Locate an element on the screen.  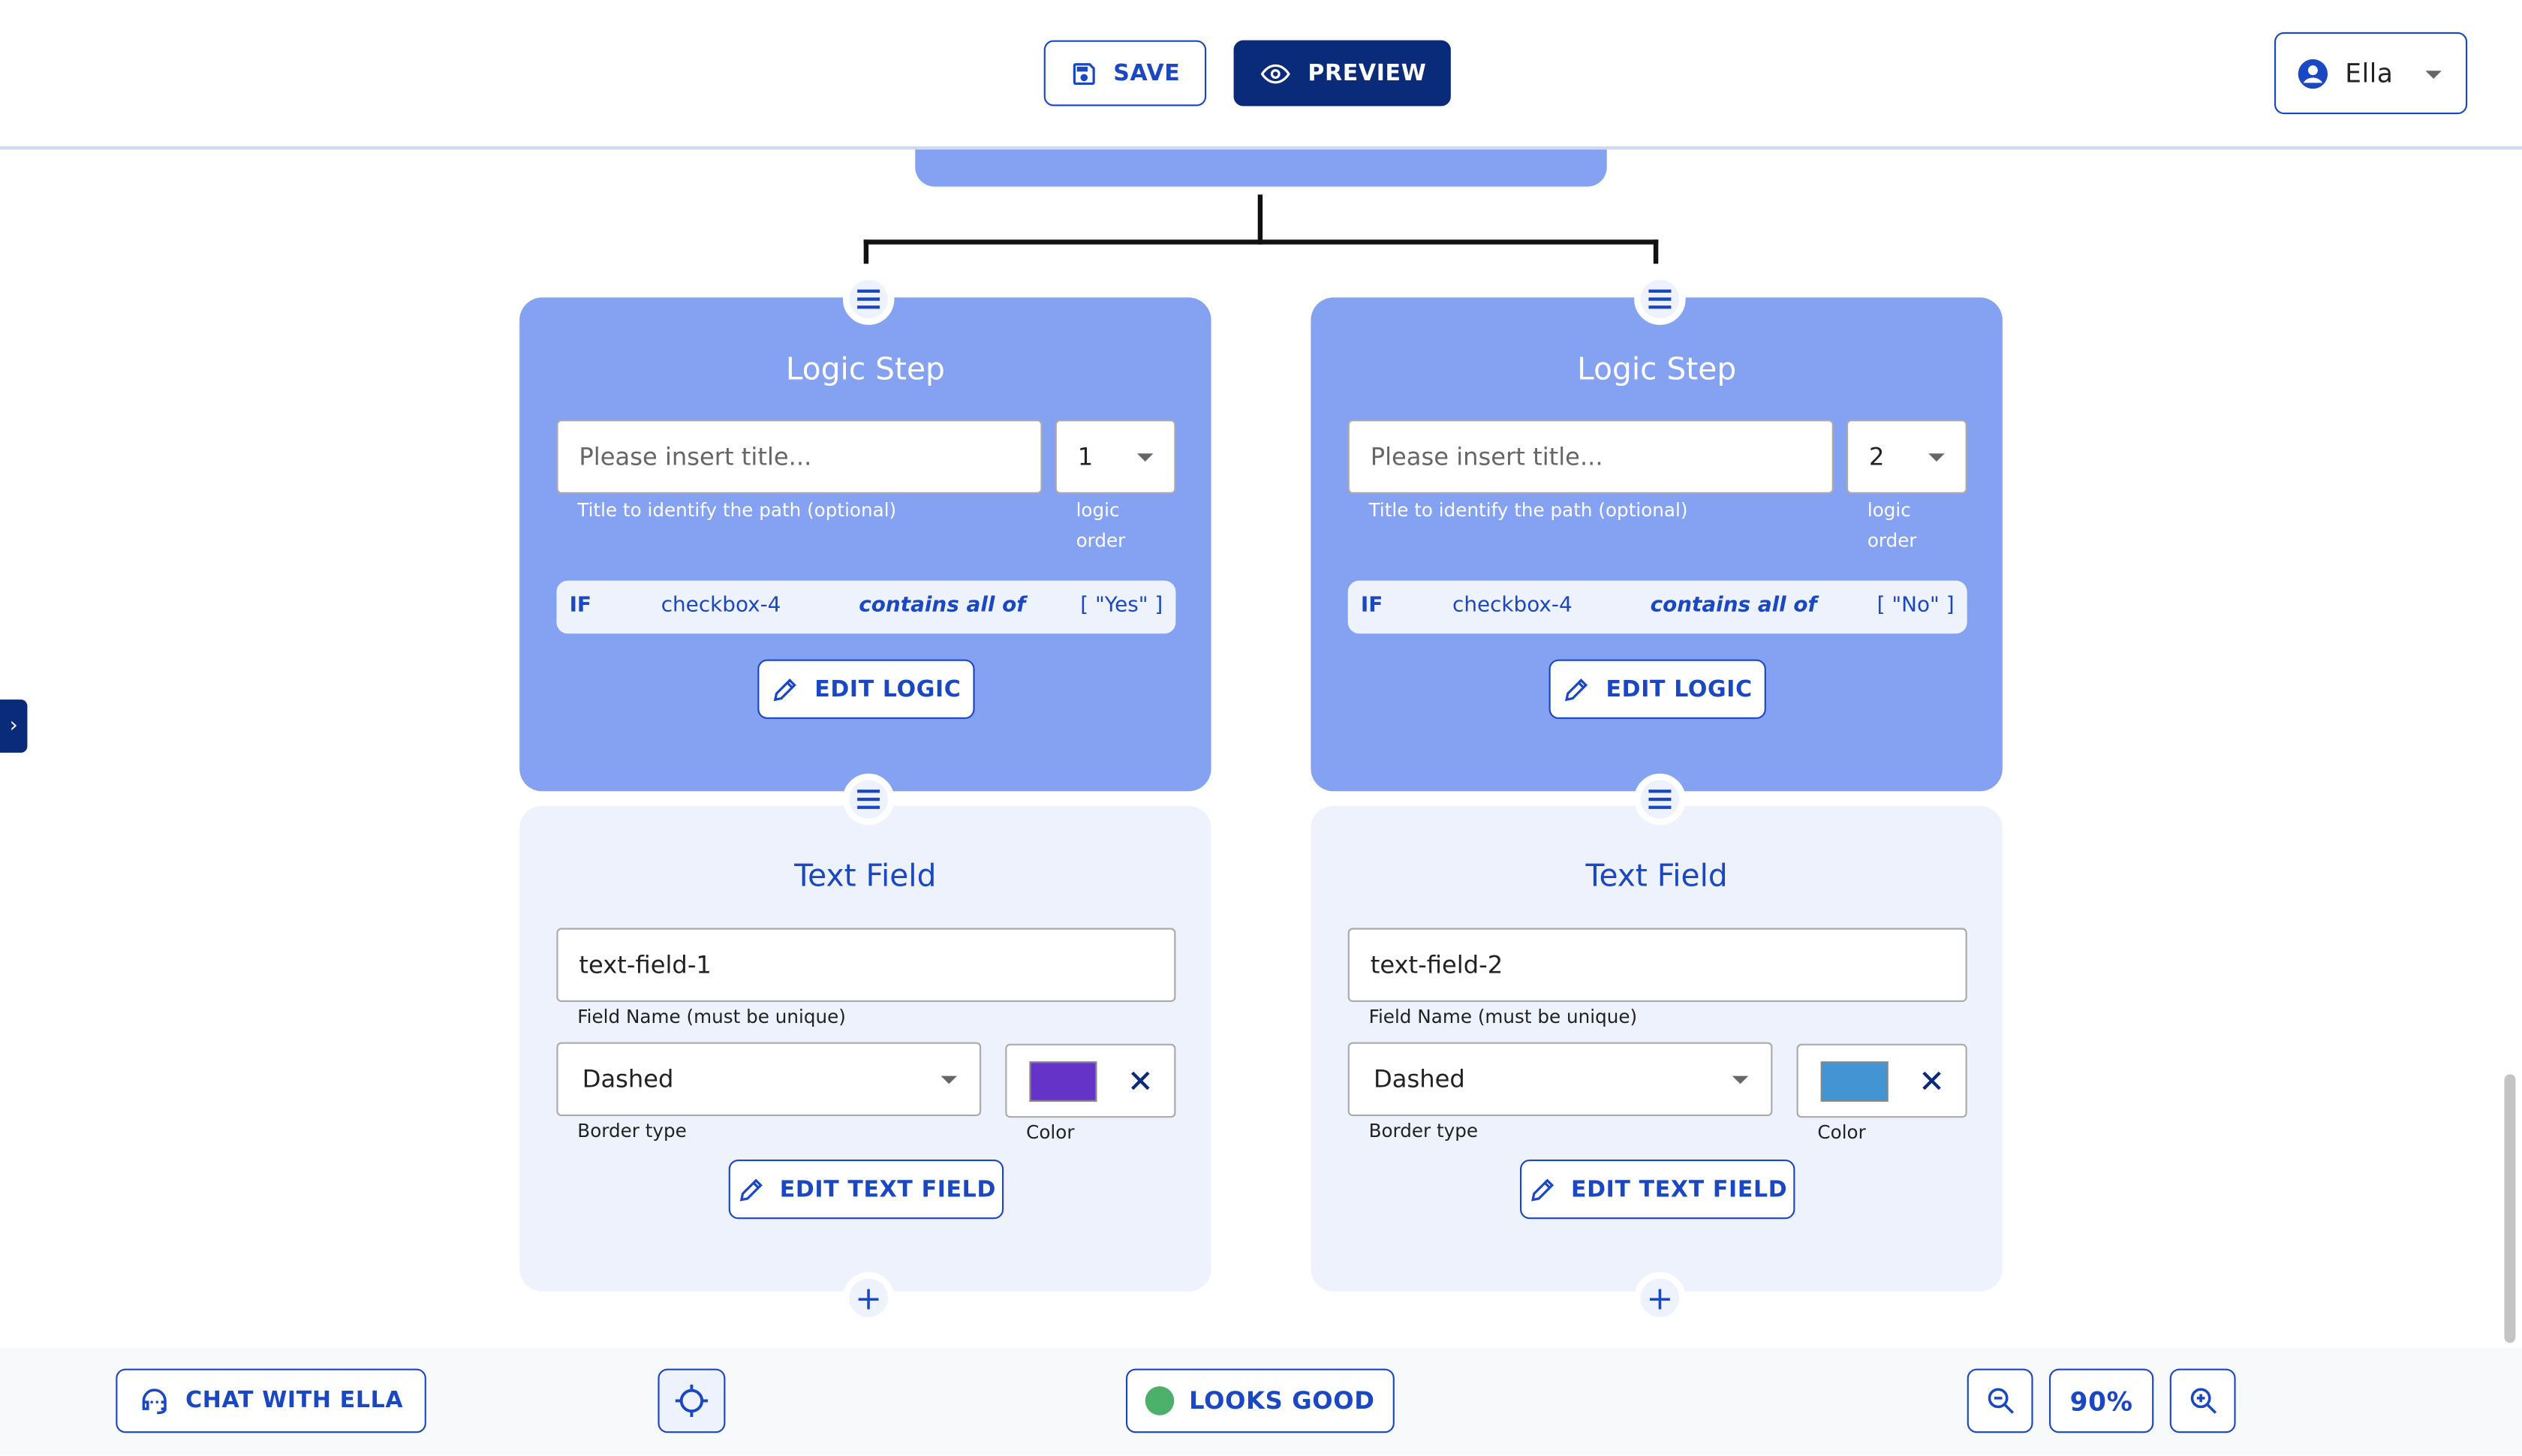
logic-order-value: 1 is located at coordinates (1085, 456).